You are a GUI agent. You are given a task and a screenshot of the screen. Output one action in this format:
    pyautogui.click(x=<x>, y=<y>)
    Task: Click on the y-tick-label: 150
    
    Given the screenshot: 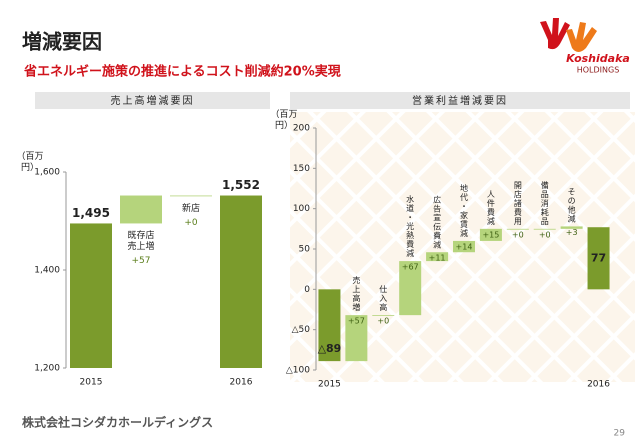 What is the action you would take?
    pyautogui.click(x=301, y=169)
    